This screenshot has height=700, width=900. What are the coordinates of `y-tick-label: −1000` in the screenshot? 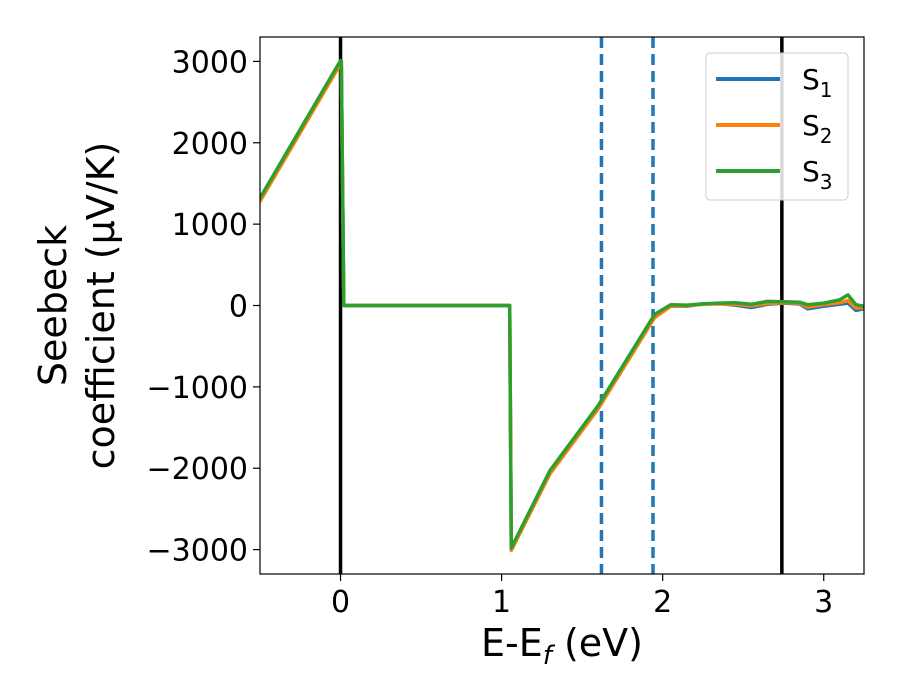 It's located at (197, 388).